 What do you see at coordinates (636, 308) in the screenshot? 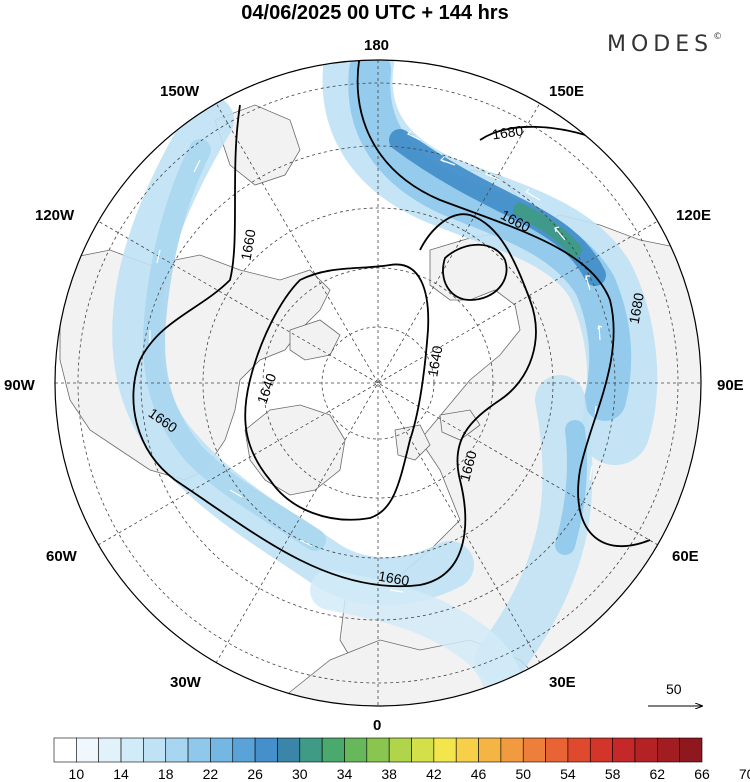
I see `contour-label-1680-b: 1680` at bounding box center [636, 308].